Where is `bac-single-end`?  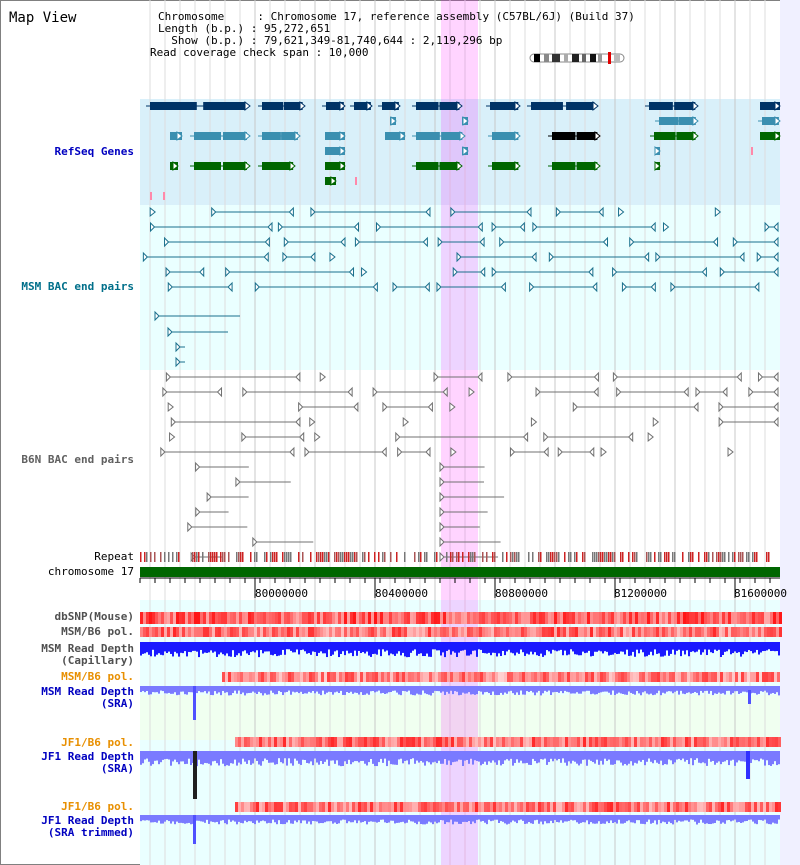 bac-single-end is located at coordinates (730, 452).